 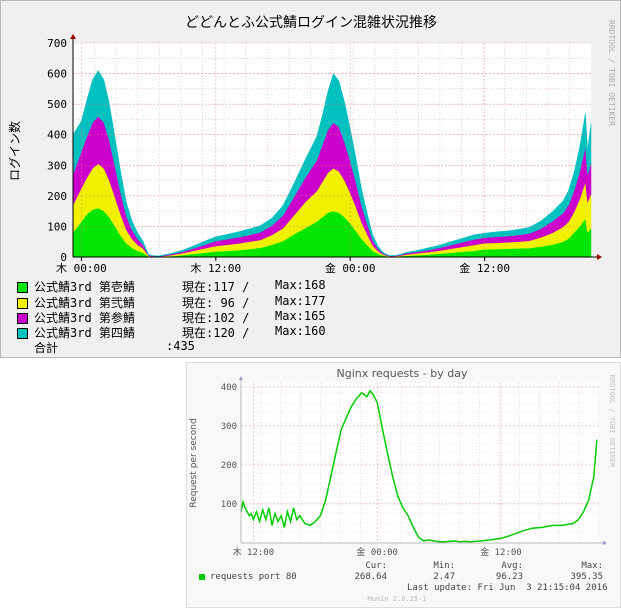 What do you see at coordinates (114, 347) in the screenshot?
I see `legend-total-row: 合計 :435` at bounding box center [114, 347].